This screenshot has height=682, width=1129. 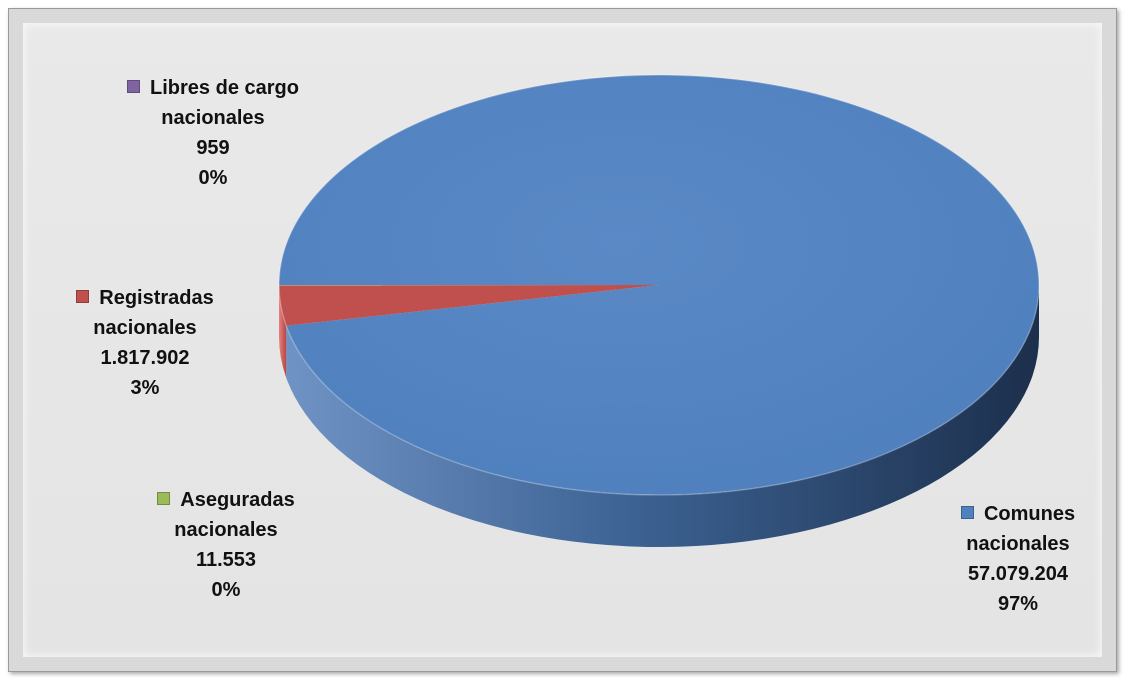 What do you see at coordinates (283, 331) in the screenshot?
I see `registradas-slice-side` at bounding box center [283, 331].